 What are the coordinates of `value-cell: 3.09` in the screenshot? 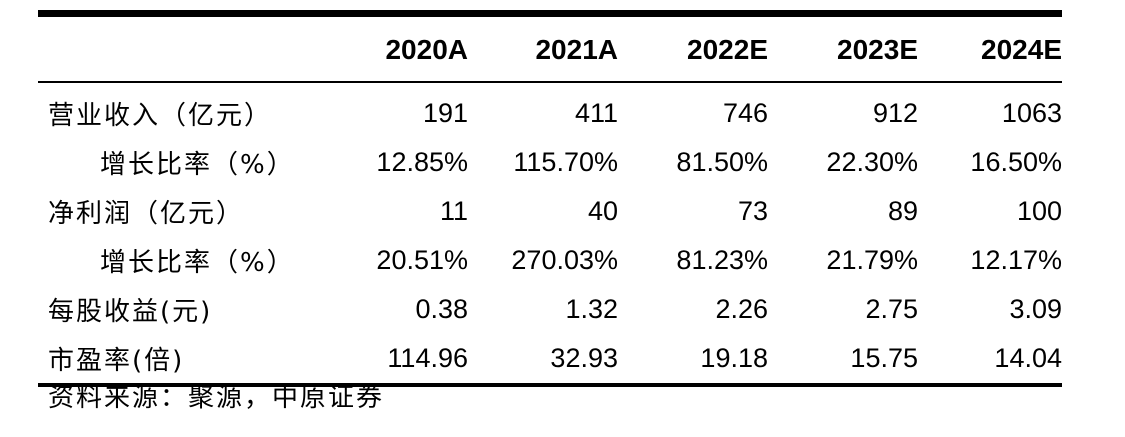 It's located at (1035, 309).